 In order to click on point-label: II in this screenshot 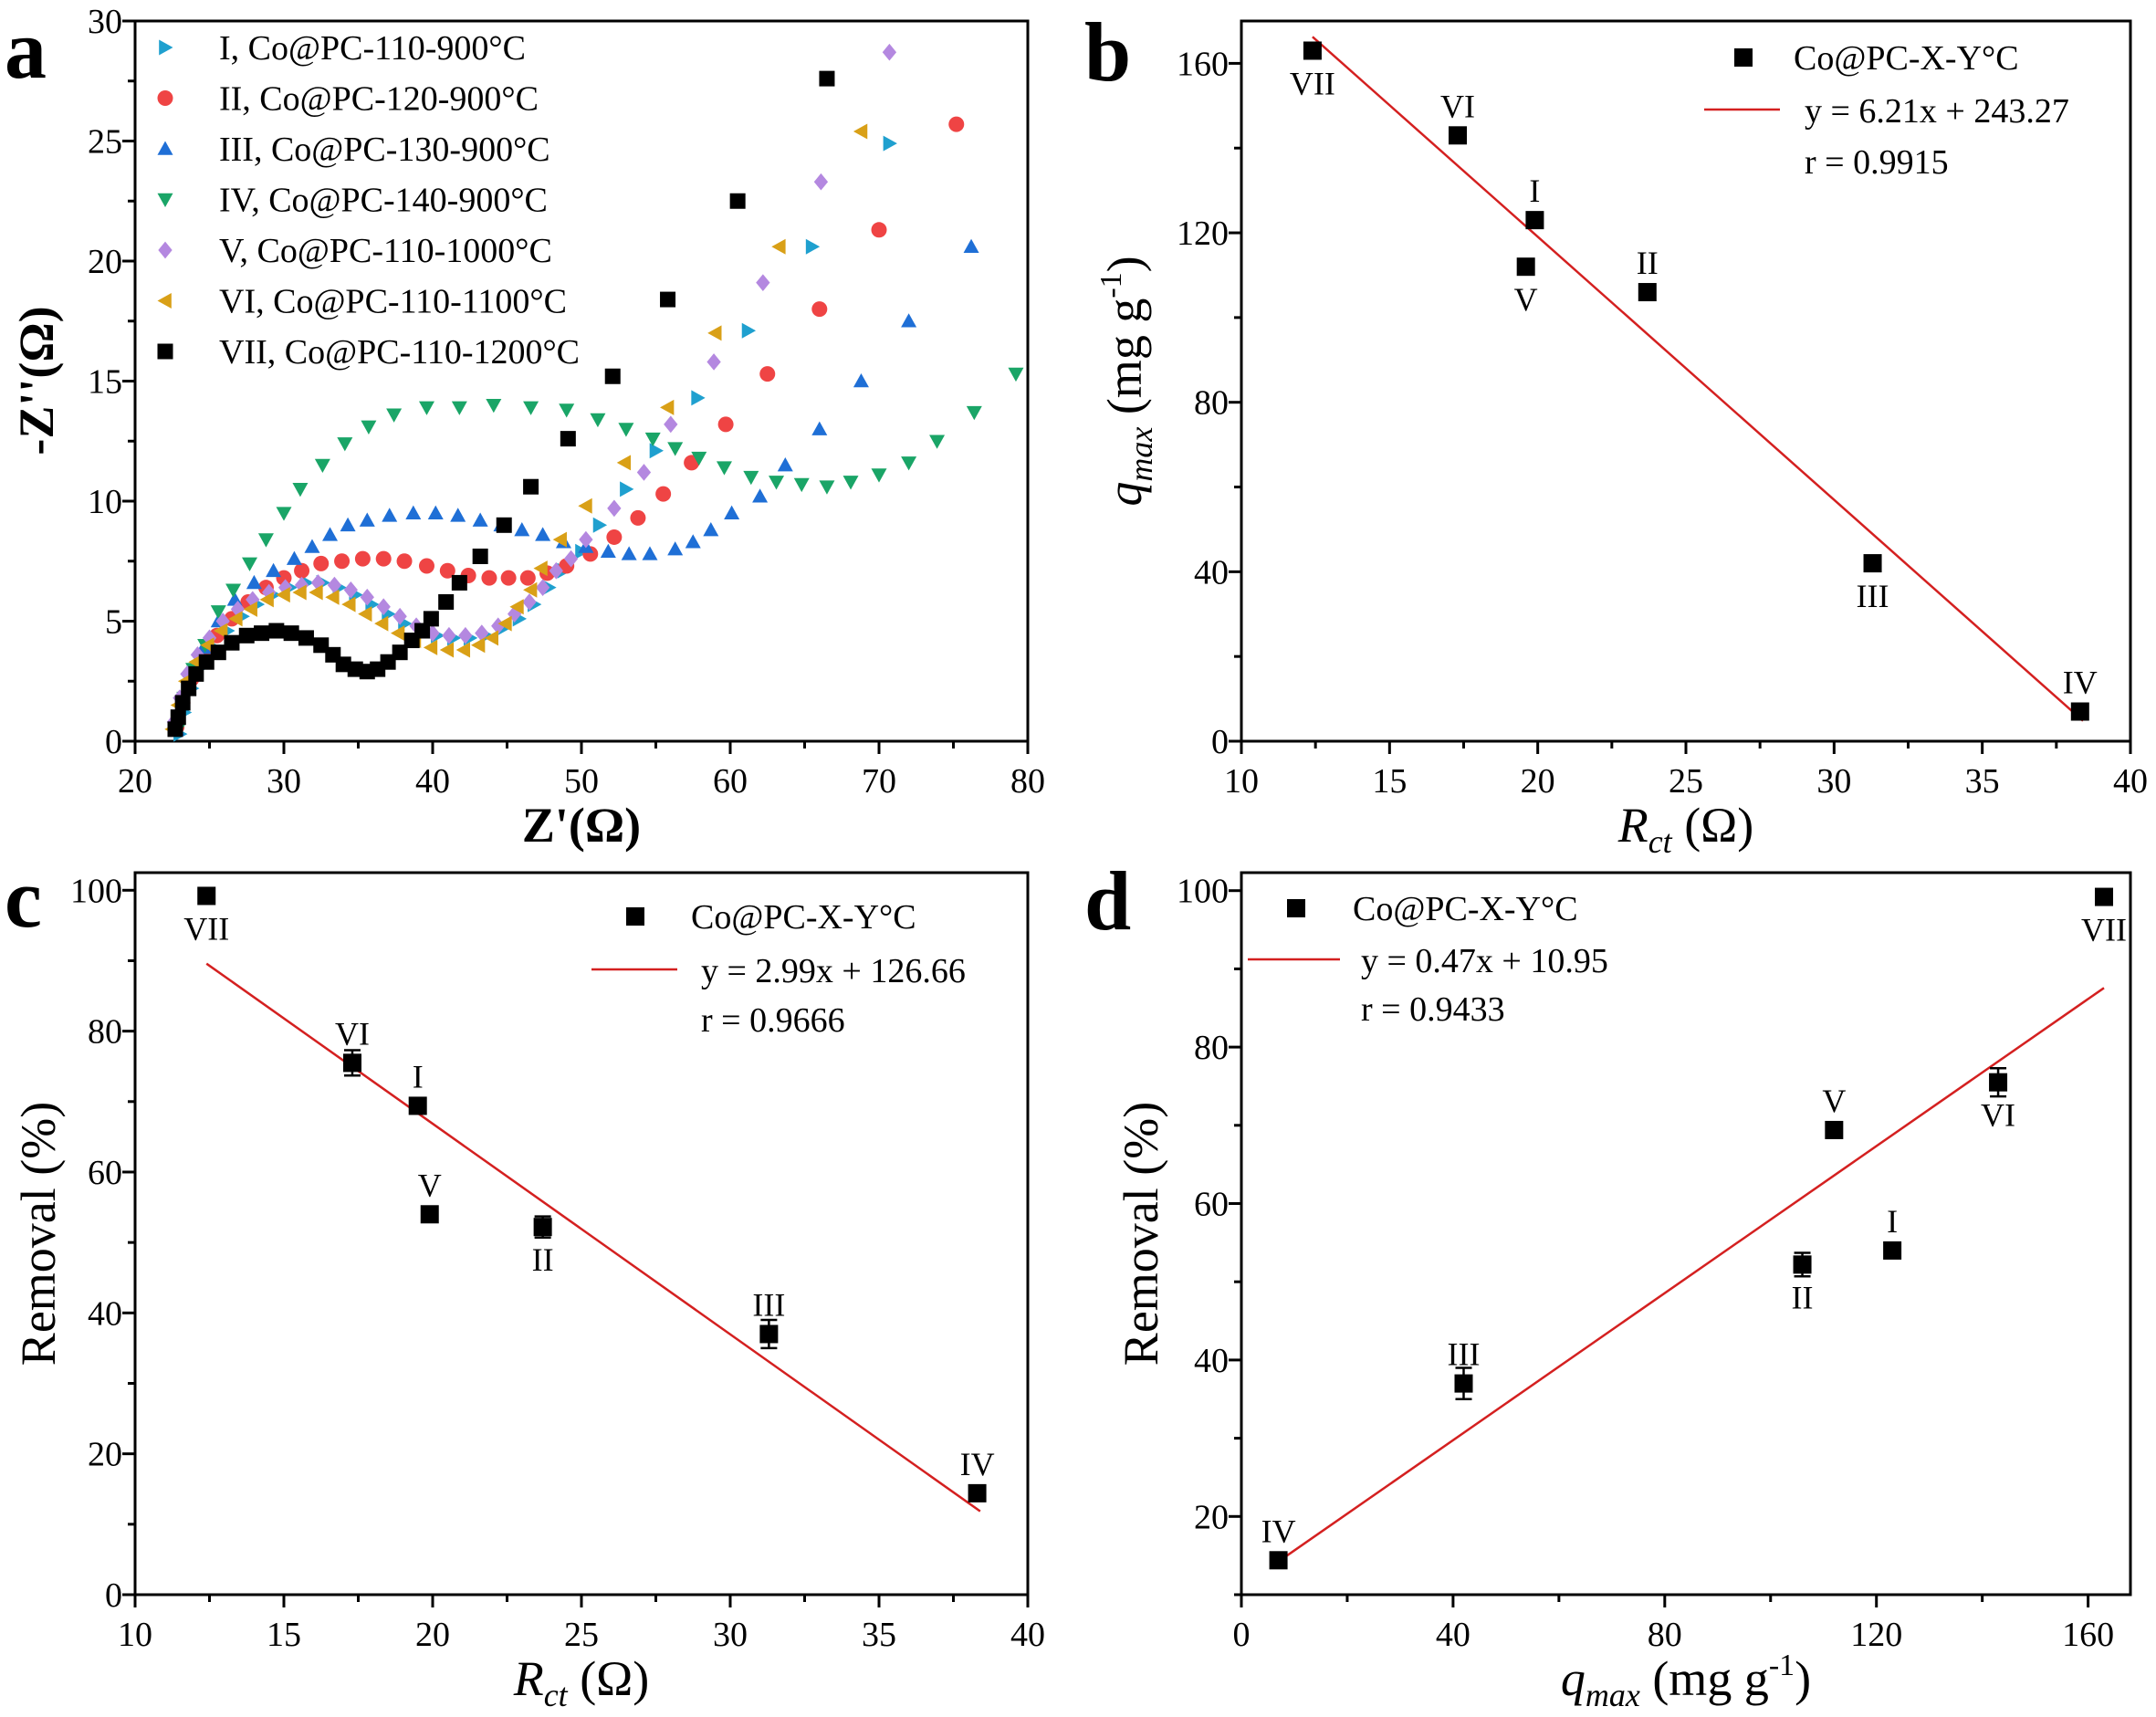, I will do `click(1803, 1297)`.